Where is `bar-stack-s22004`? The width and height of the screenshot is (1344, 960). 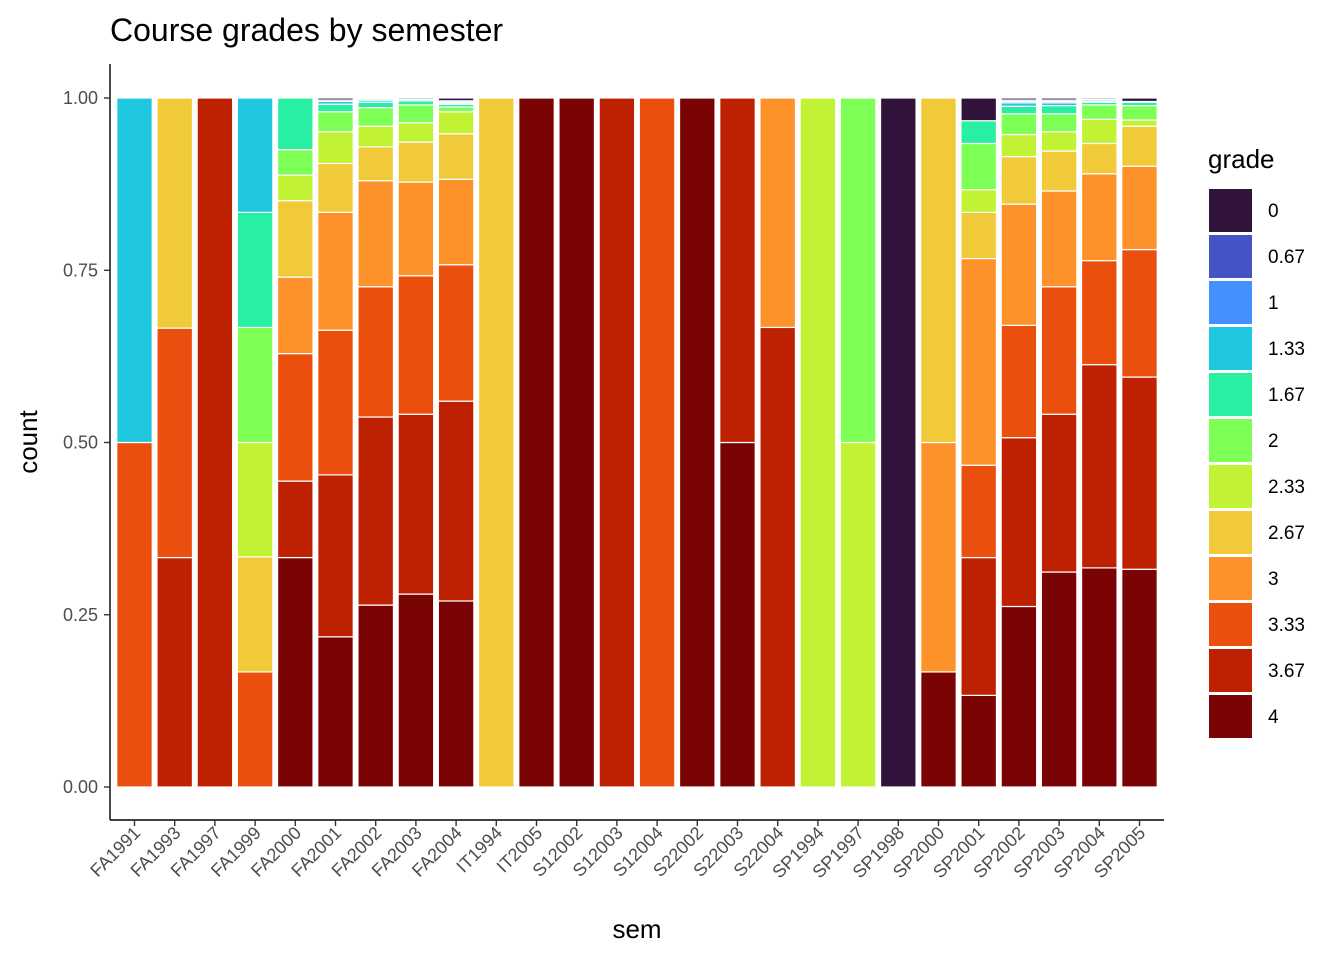
bar-stack-s22004 is located at coordinates (778, 442).